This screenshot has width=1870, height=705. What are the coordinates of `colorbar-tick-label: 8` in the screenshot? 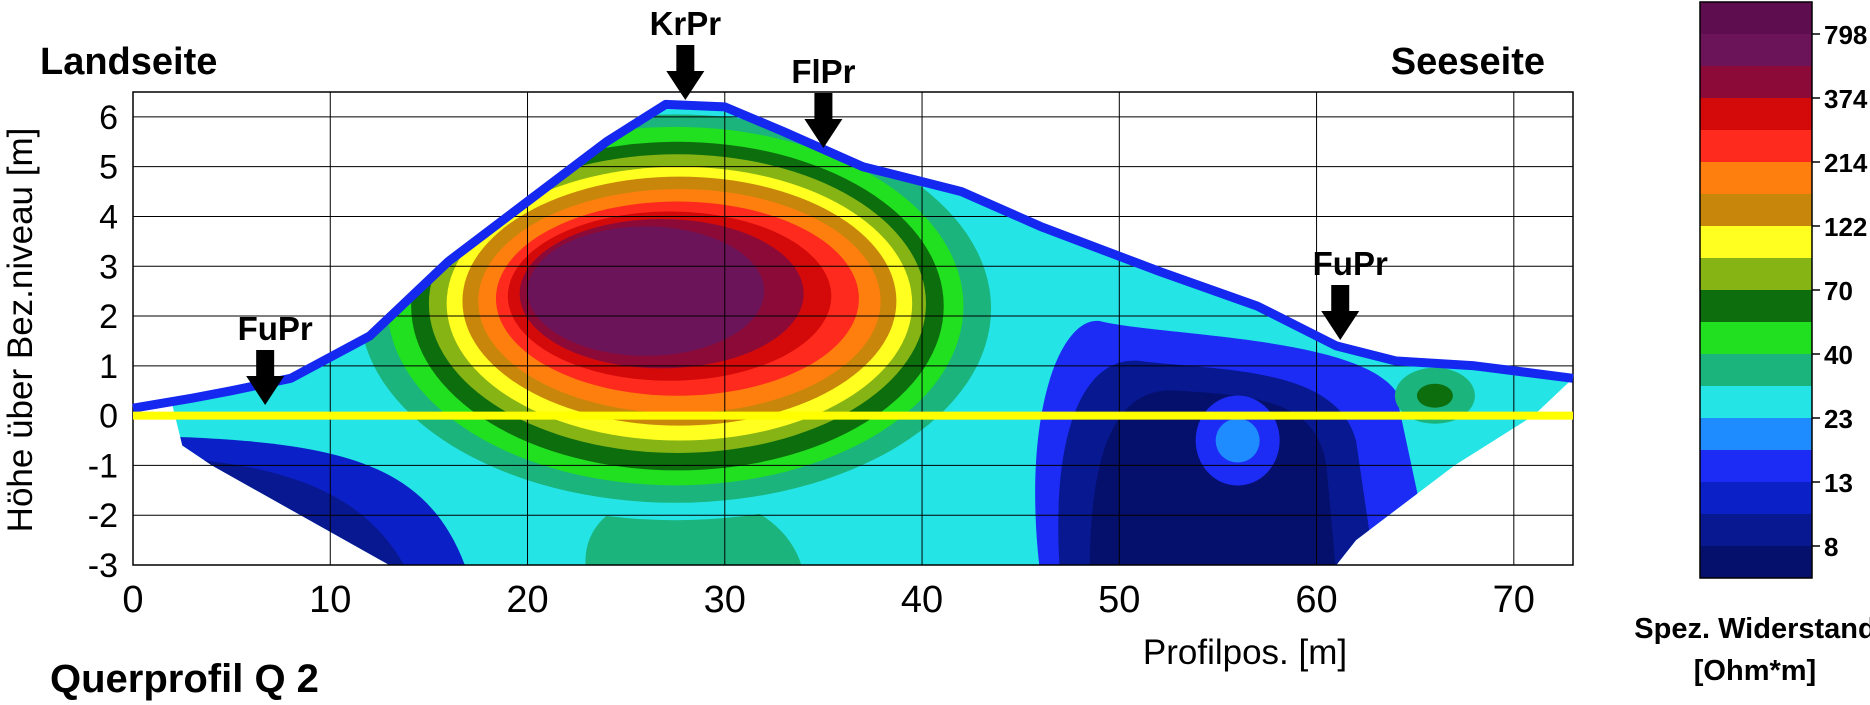 It's located at (1831, 547).